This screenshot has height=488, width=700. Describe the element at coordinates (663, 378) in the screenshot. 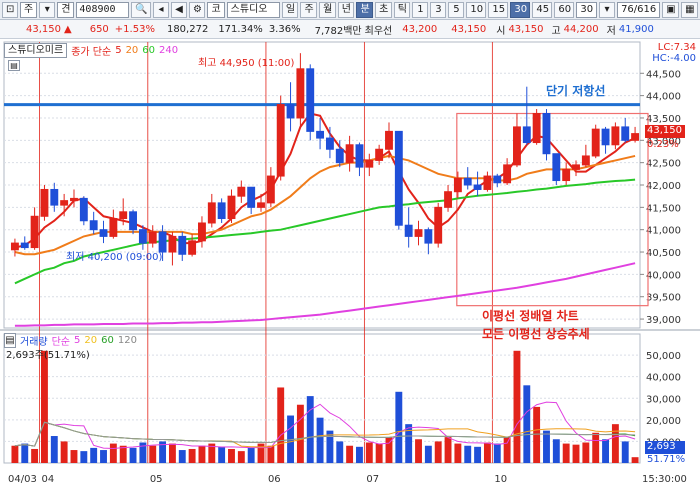

I see `volume-tick-label: 40,000` at that location.